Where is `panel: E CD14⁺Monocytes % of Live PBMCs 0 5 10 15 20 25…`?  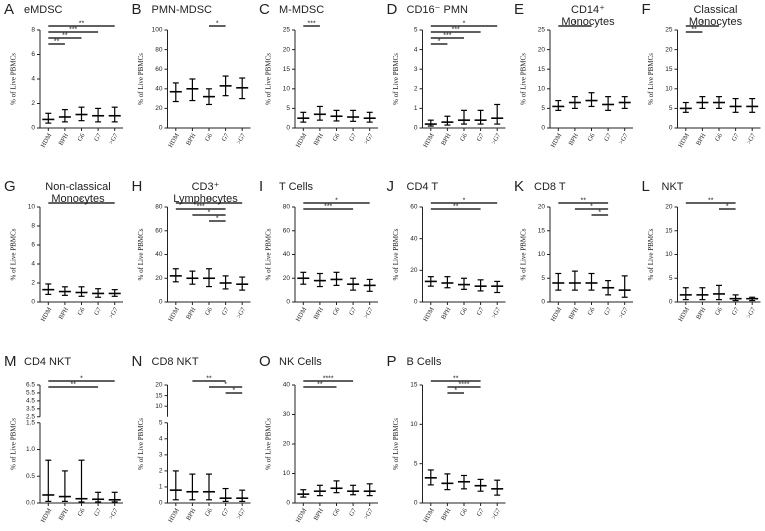
panel: E CD14⁺Monocytes % of Live PBMCs 0 5 10 15 20 25… is located at coordinates (573, 75).